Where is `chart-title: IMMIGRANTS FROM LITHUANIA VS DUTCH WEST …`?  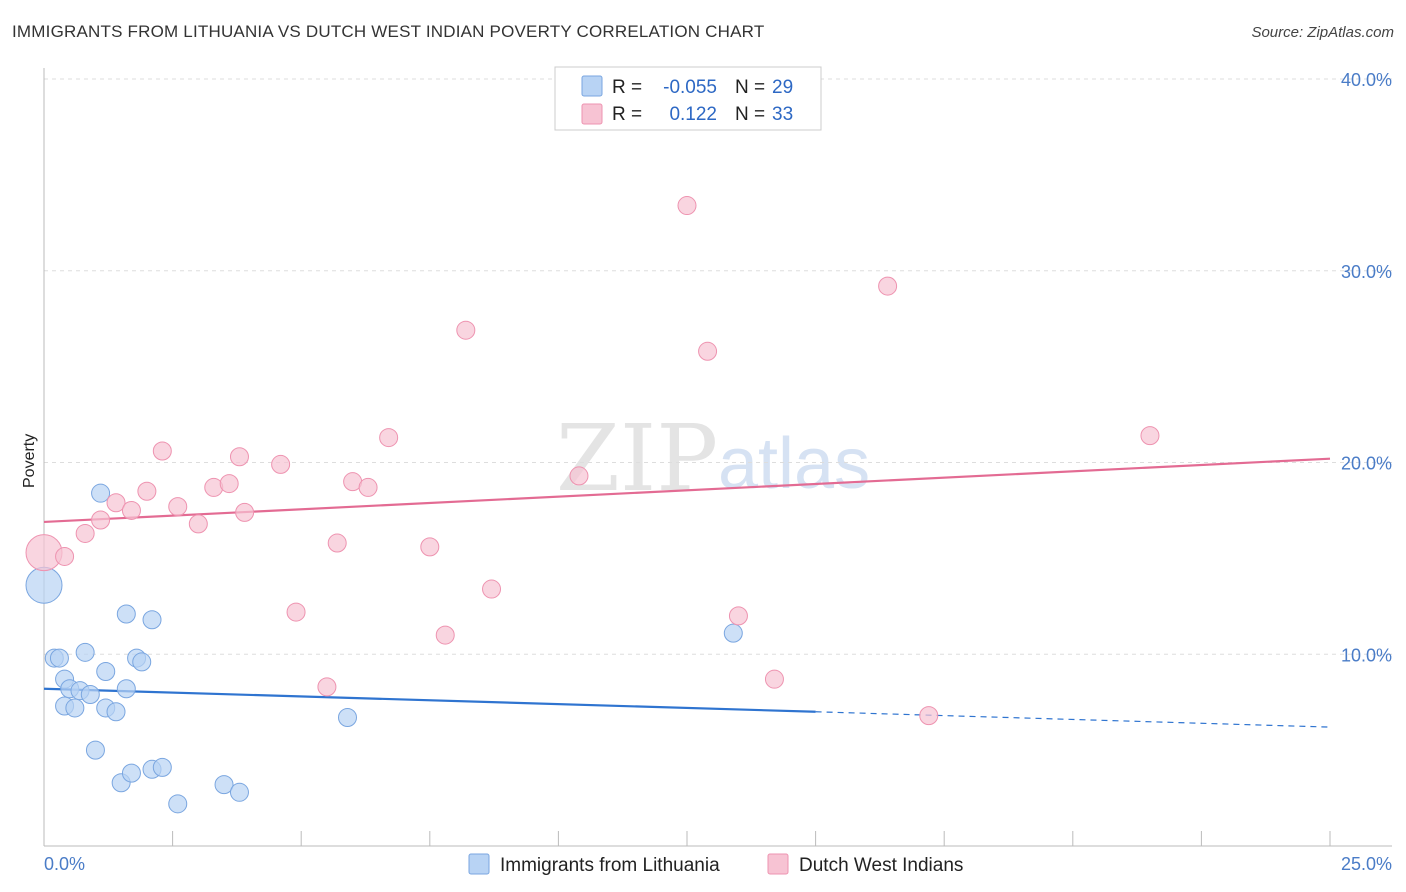 chart-title: IMMIGRANTS FROM LITHUANIA VS DUTCH WEST … is located at coordinates (388, 31).